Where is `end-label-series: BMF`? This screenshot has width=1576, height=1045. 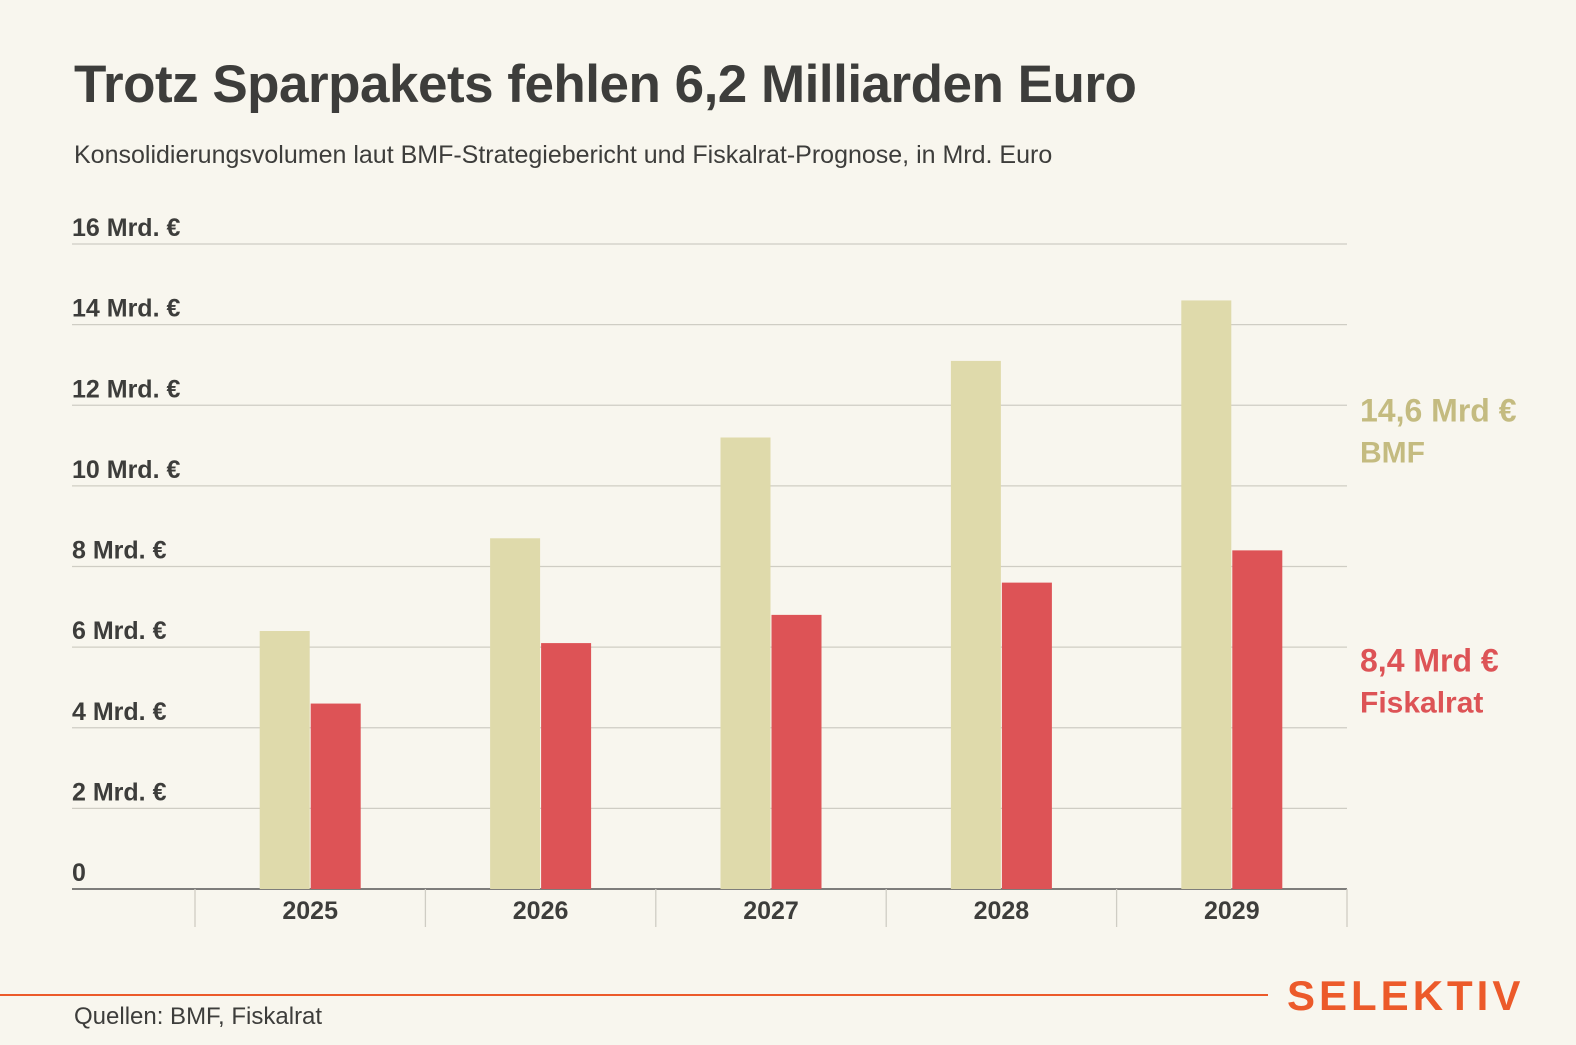 end-label-series: BMF is located at coordinates (1392, 452).